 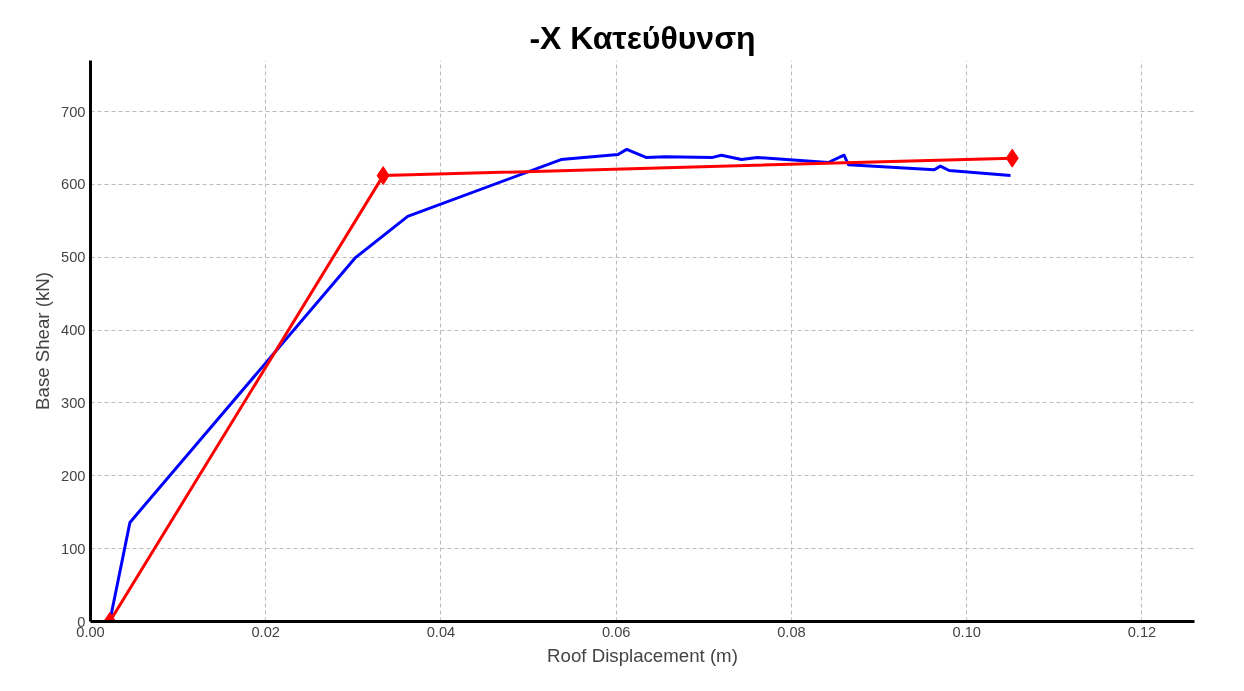 What do you see at coordinates (73, 184) in the screenshot?
I see `y-tick-label: 600` at bounding box center [73, 184].